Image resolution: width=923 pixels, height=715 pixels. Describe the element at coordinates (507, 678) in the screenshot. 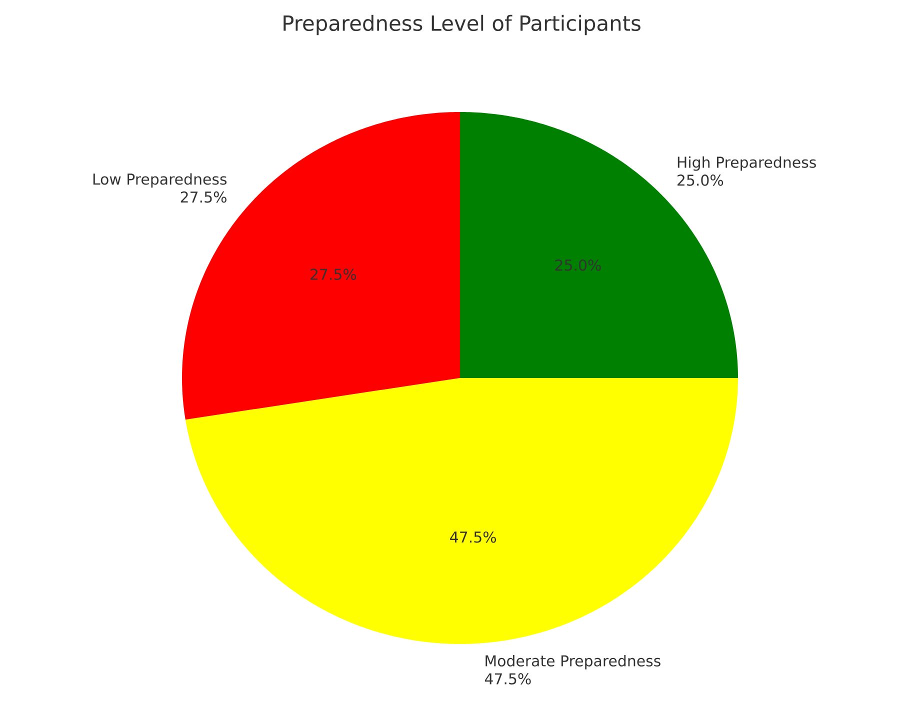

I see `data-label: 47.5%` at that location.